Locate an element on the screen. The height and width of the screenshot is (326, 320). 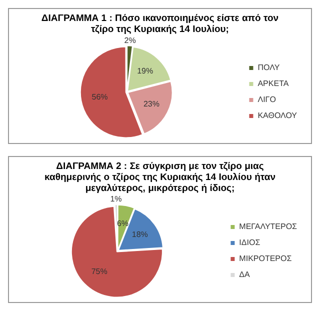
data-label: 23% is located at coordinates (151, 104).